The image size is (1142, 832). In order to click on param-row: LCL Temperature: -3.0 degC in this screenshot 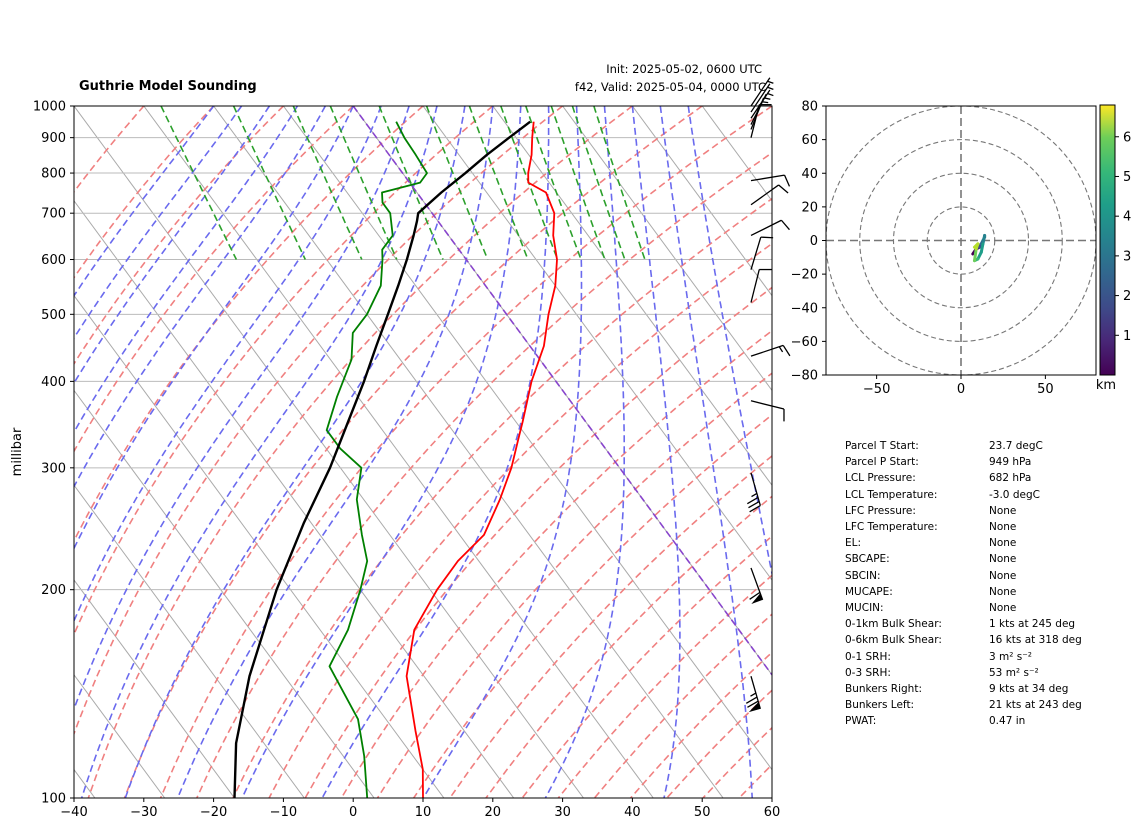, I will do `click(963, 495)`.